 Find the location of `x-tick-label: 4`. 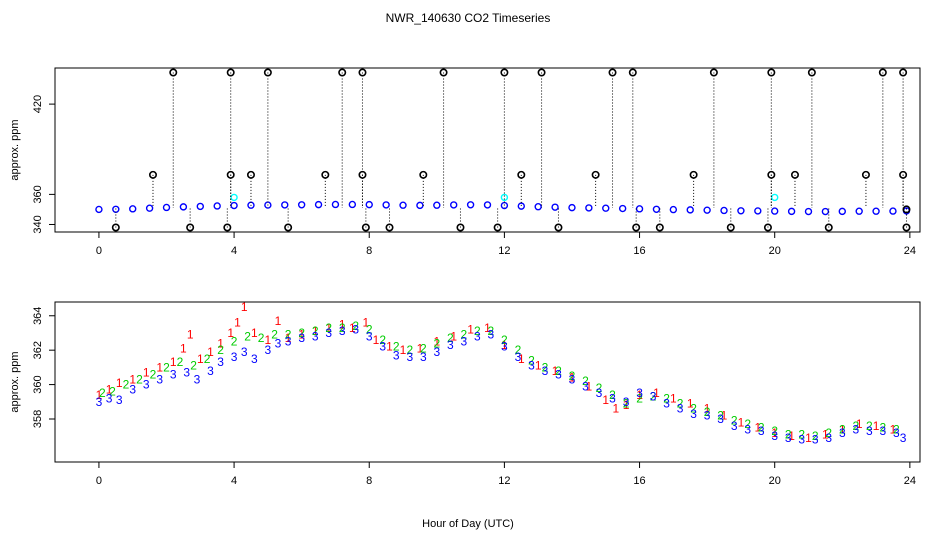

x-tick-label: 4 is located at coordinates (234, 481).